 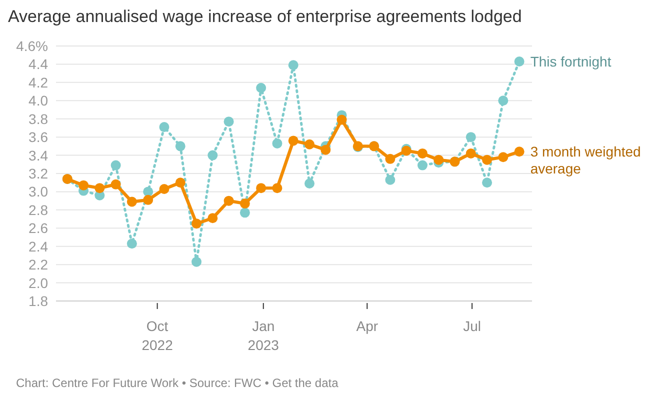 I want to click on y-tick-label: 3.8, so click(x=38, y=118).